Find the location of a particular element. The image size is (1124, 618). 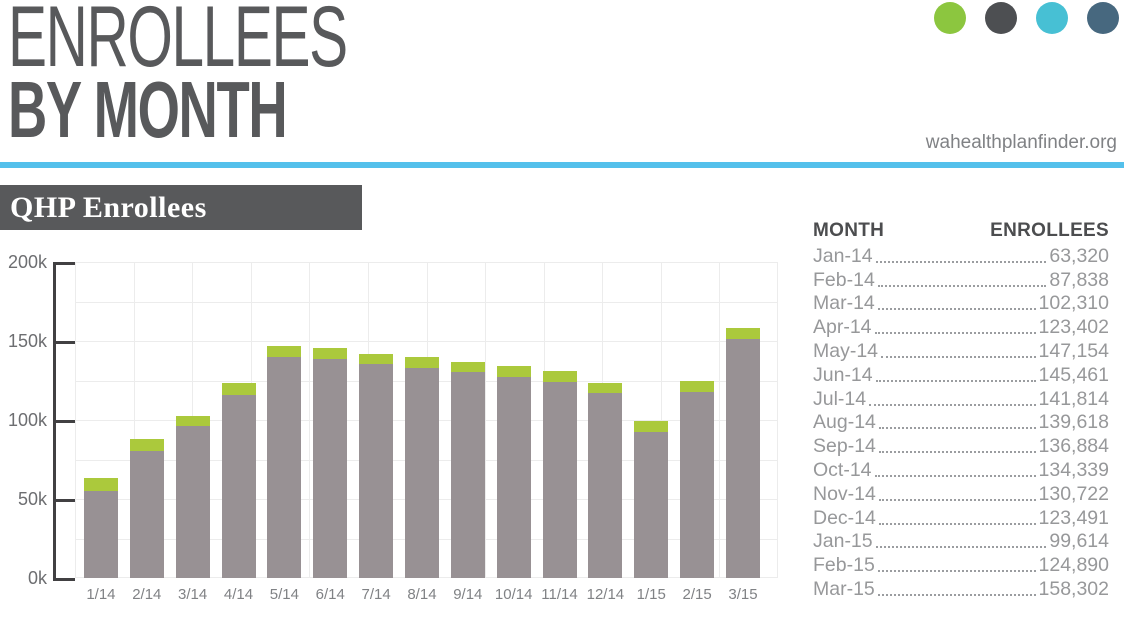

table-month-cell: Nov-14 is located at coordinates (844, 493).